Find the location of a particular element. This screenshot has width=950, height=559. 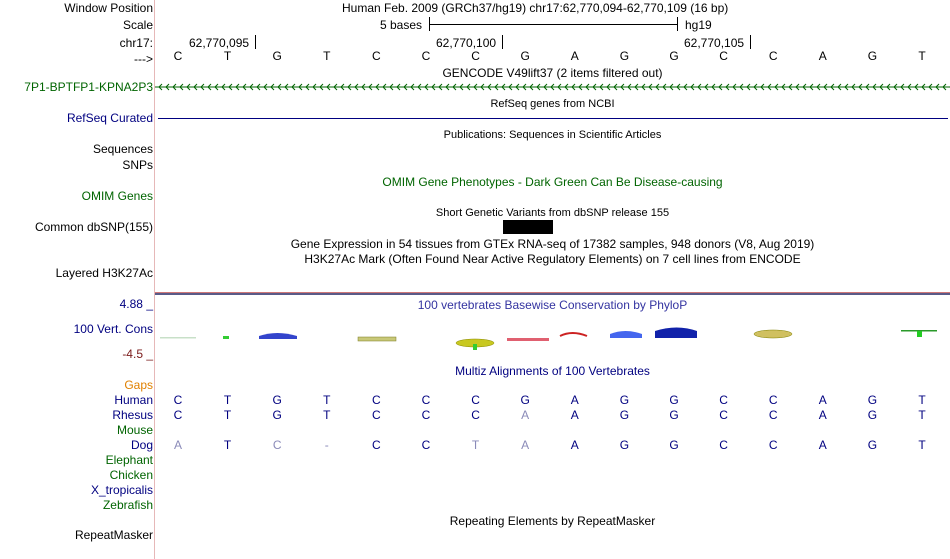

gencode-gene-feature is located at coordinates (552, 87).